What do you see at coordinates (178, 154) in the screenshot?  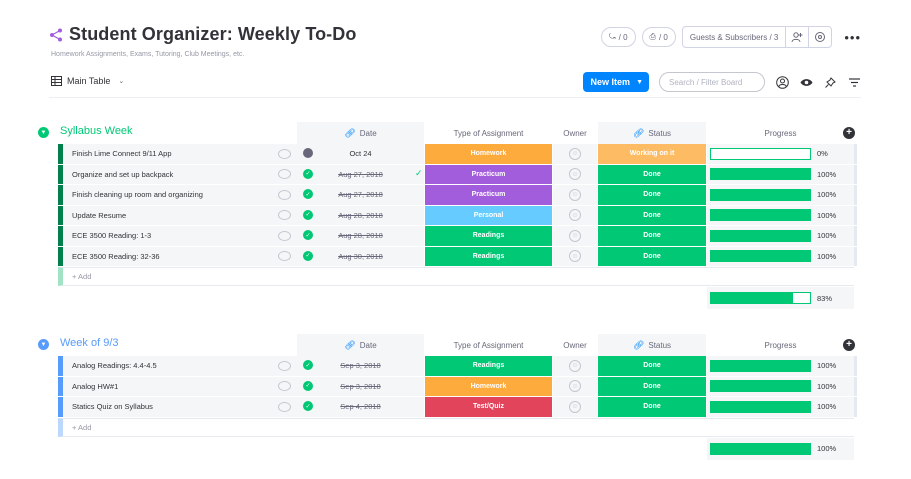 I see `item-name: Finish Lime Connect 9/11 App` at bounding box center [178, 154].